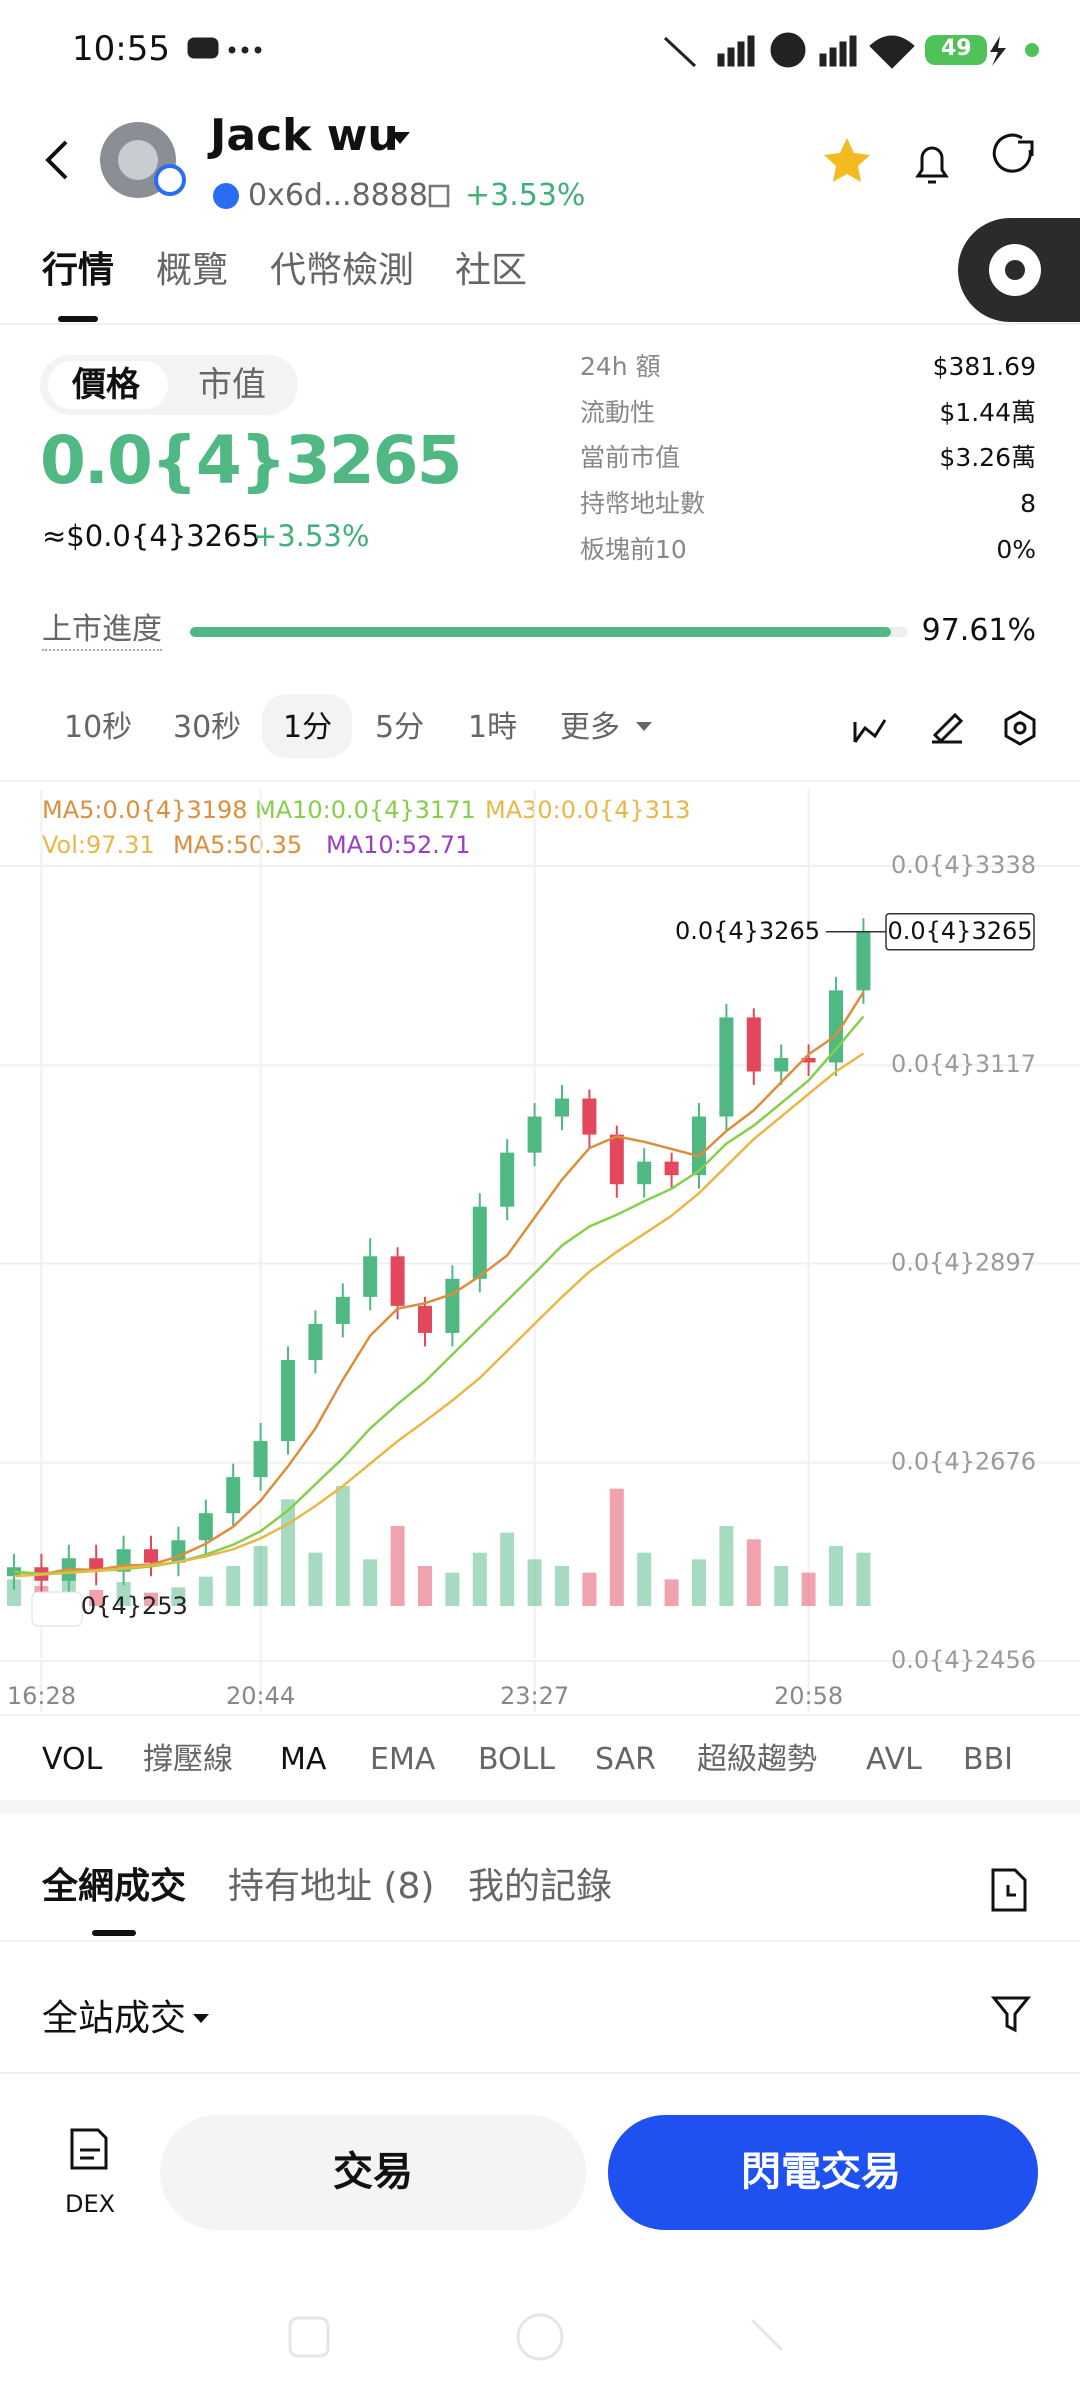 Image resolution: width=1080 pixels, height=2400 pixels. Describe the element at coordinates (232, 385) in the screenshot. I see `toggle-option: 市值` at that location.